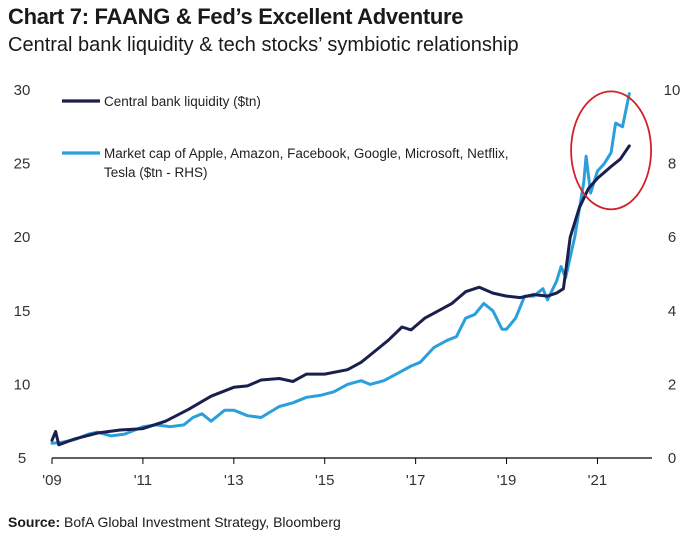 This screenshot has height=540, width=700. I want to click on x-tick-label: '15, so click(325, 480).